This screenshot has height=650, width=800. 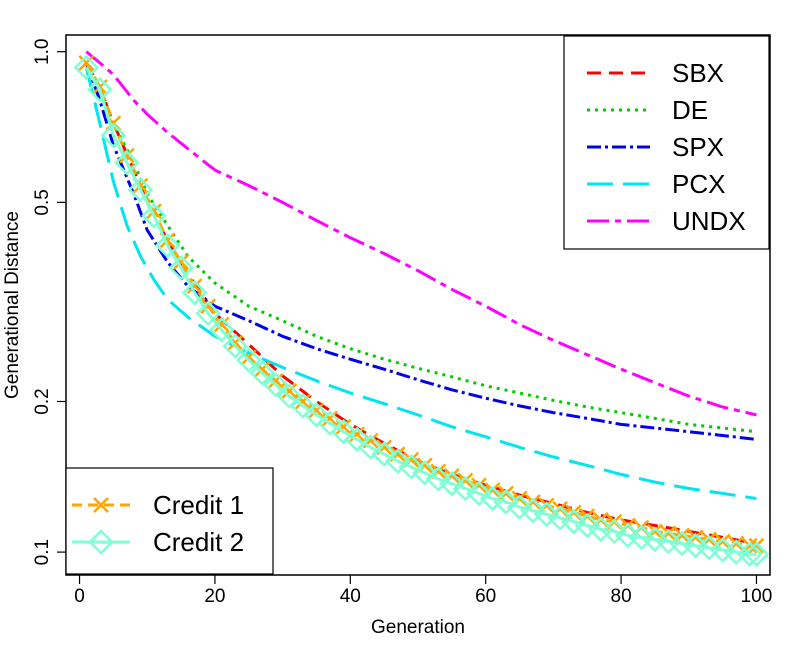 I want to click on x-axis: 0 20 40 60 80 100, so click(x=423, y=591).